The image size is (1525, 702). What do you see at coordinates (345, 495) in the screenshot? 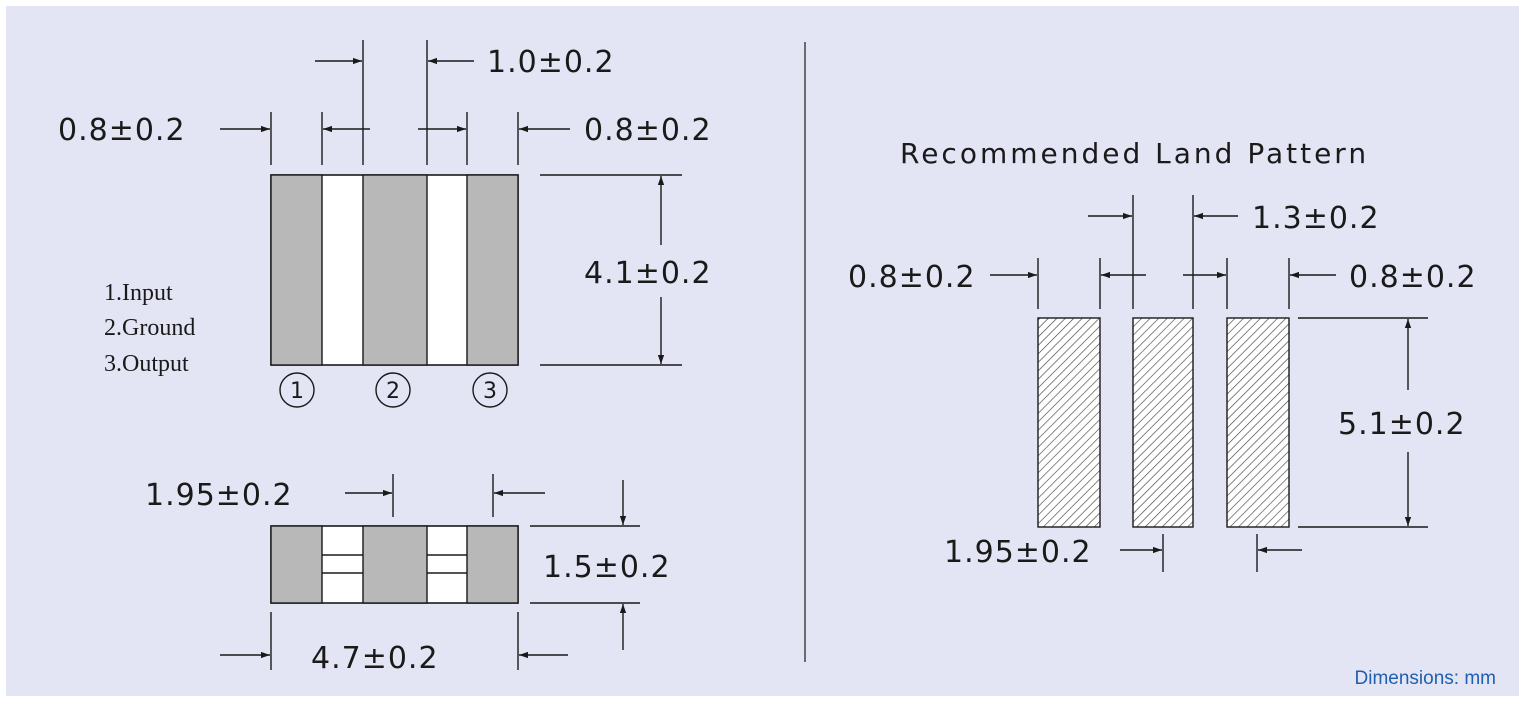
I see `pitch-dimension: 1.95±0.2` at bounding box center [345, 495].